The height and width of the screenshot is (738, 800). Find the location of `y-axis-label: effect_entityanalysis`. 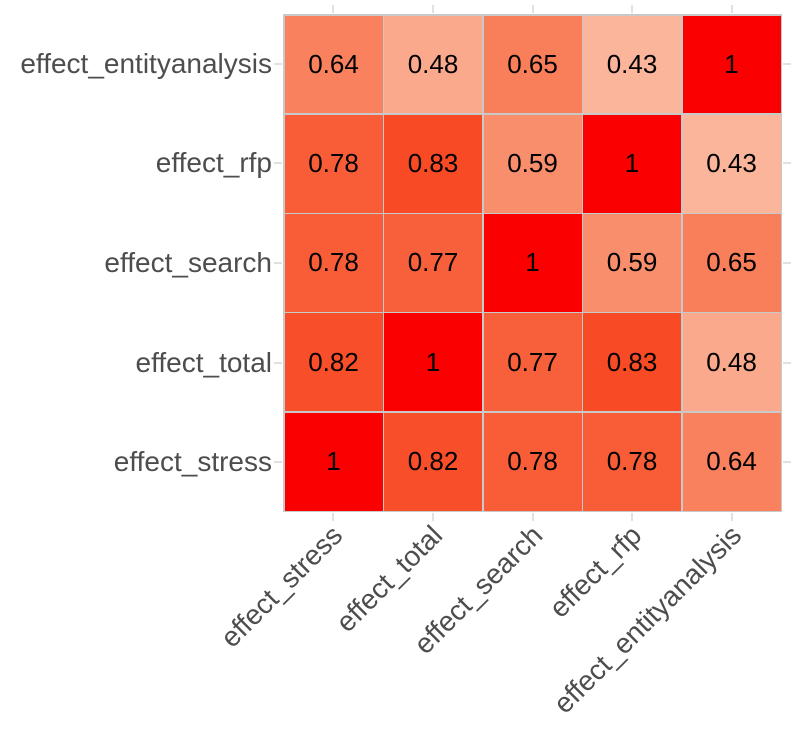

y-axis-label: effect_entityanalysis is located at coordinates (146, 63).